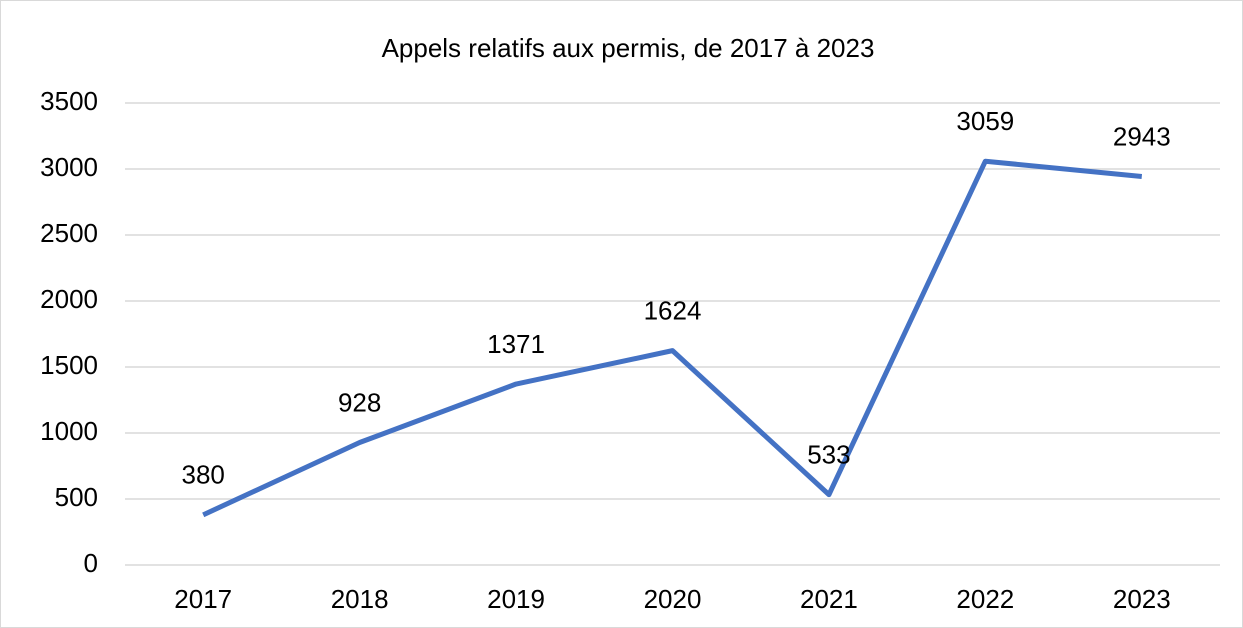  Describe the element at coordinates (360, 599) in the screenshot. I see `x-tick-label: 2018` at that location.